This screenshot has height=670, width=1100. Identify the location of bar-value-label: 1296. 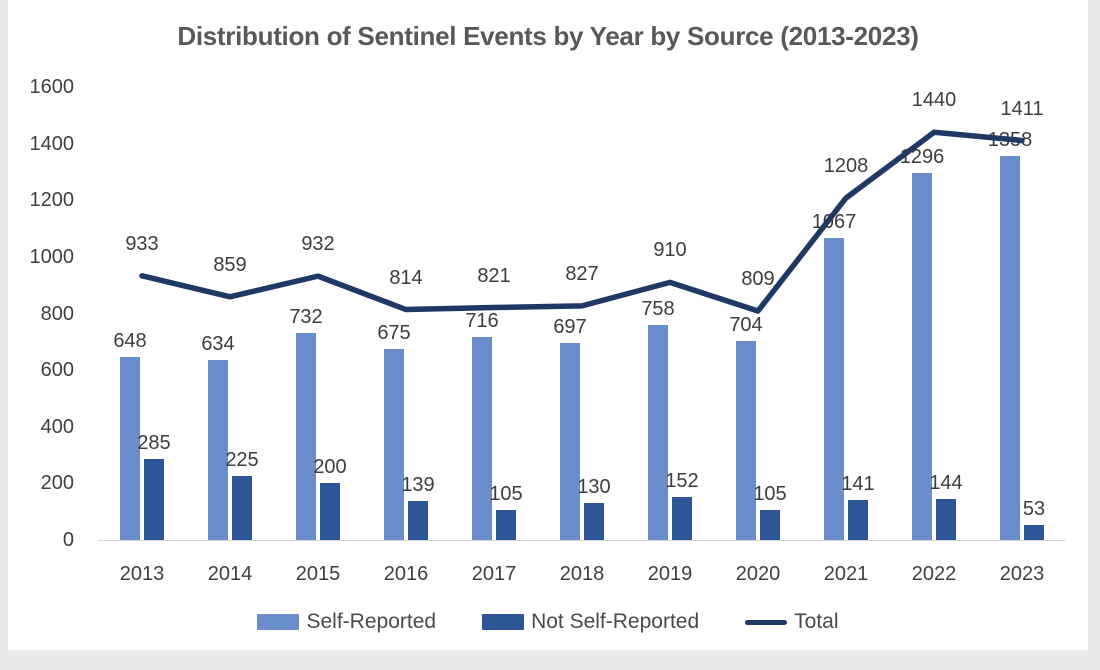
(922, 157).